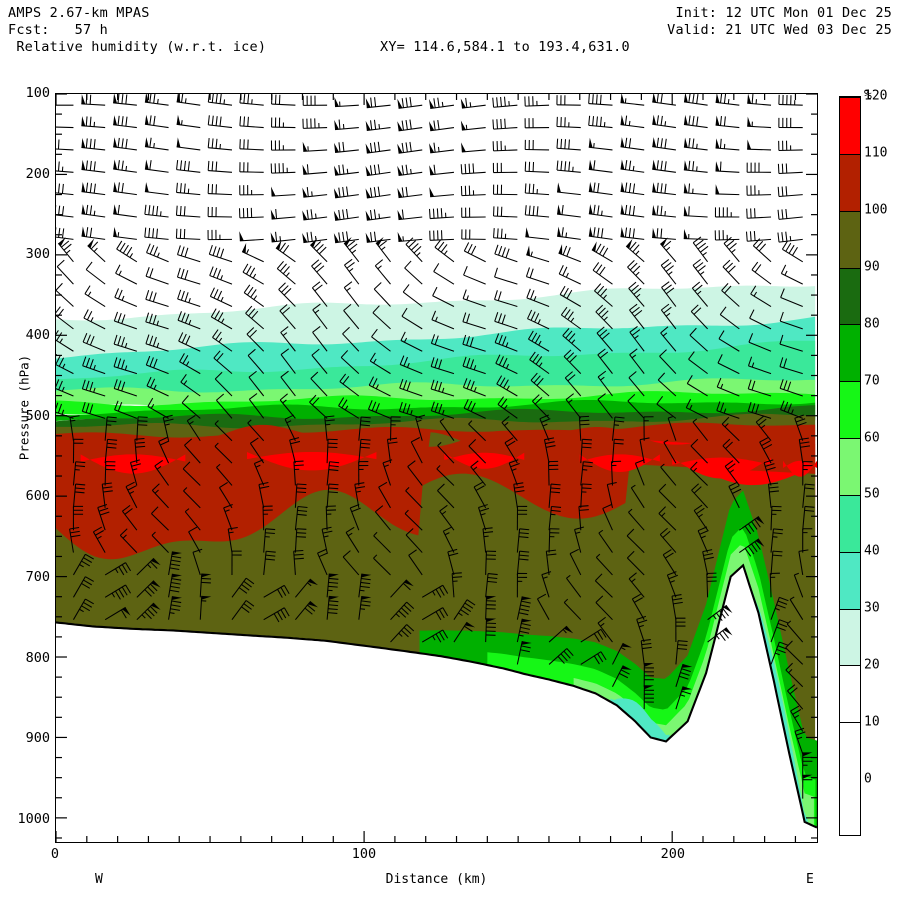 This screenshot has width=900, height=900. I want to click on y-tick-400: 400, so click(37, 334).